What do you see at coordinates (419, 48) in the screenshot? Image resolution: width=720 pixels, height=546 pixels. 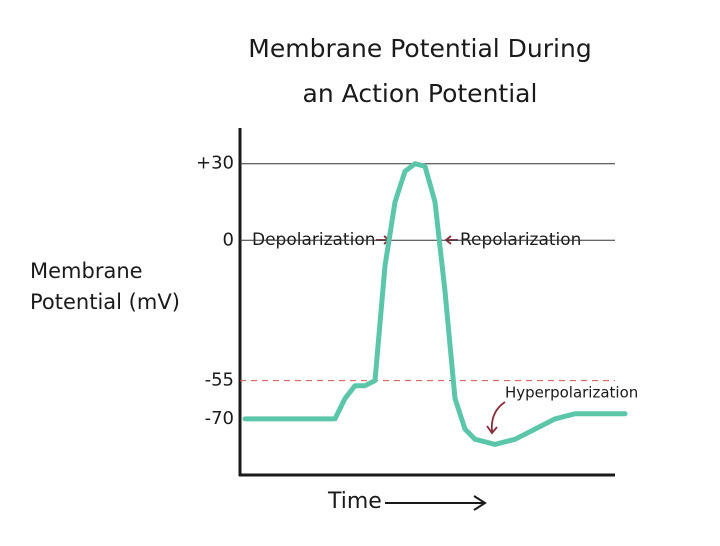 I see `chart-title: Membrane Potential During` at bounding box center [419, 48].